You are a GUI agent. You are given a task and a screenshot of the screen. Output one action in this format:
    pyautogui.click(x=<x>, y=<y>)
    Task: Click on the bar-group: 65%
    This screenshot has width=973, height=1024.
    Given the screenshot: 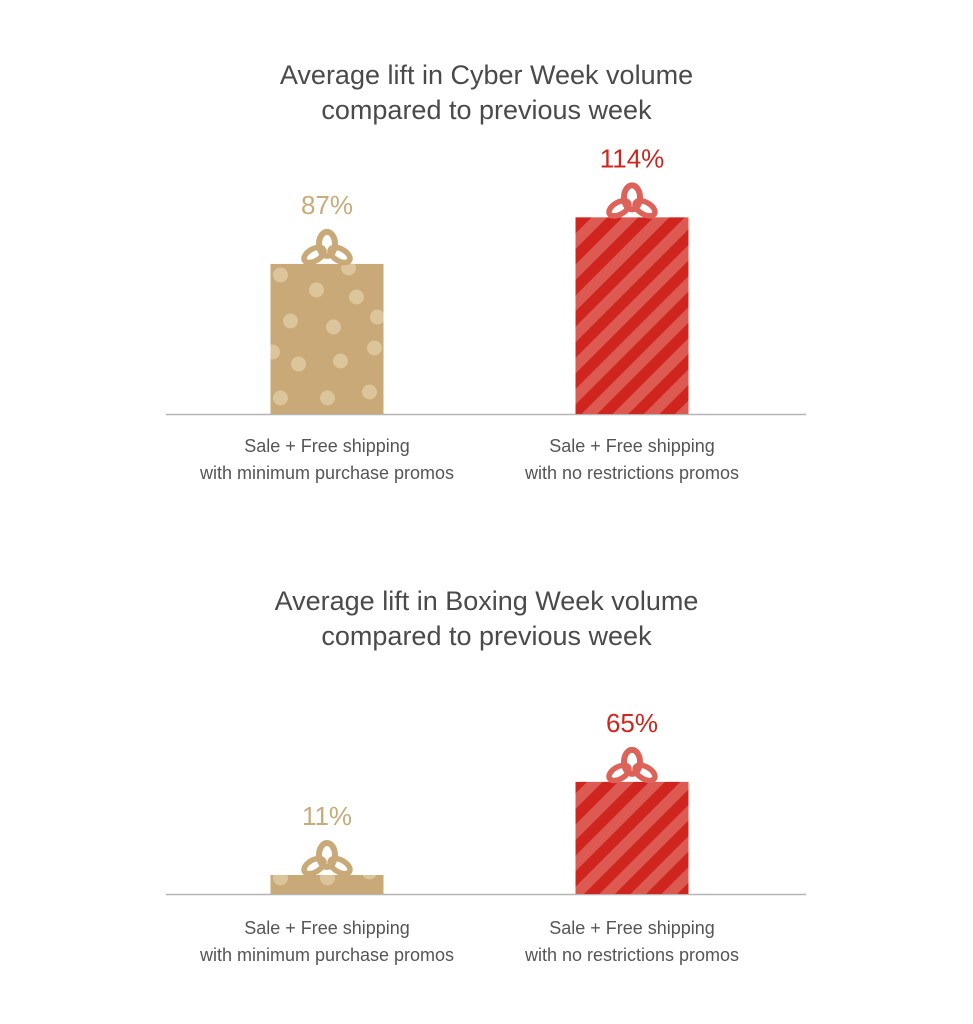 What is the action you would take?
    pyautogui.click(x=632, y=801)
    